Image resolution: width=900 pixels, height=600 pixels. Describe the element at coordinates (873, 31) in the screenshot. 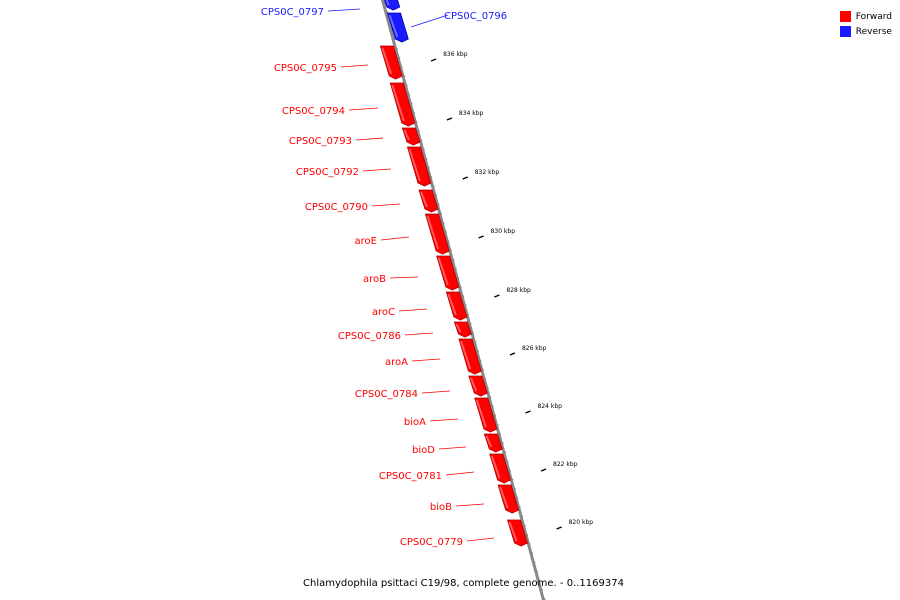

I see `legend-reverse-label: Reverse` at that location.